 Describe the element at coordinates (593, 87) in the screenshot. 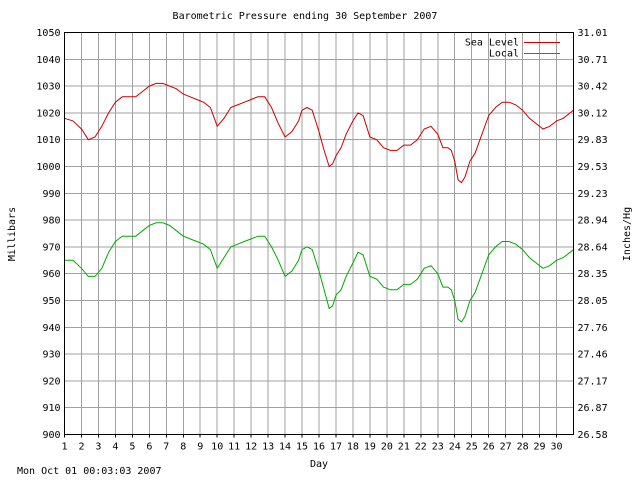

I see `y-right-tick-label: 30.42` at that location.